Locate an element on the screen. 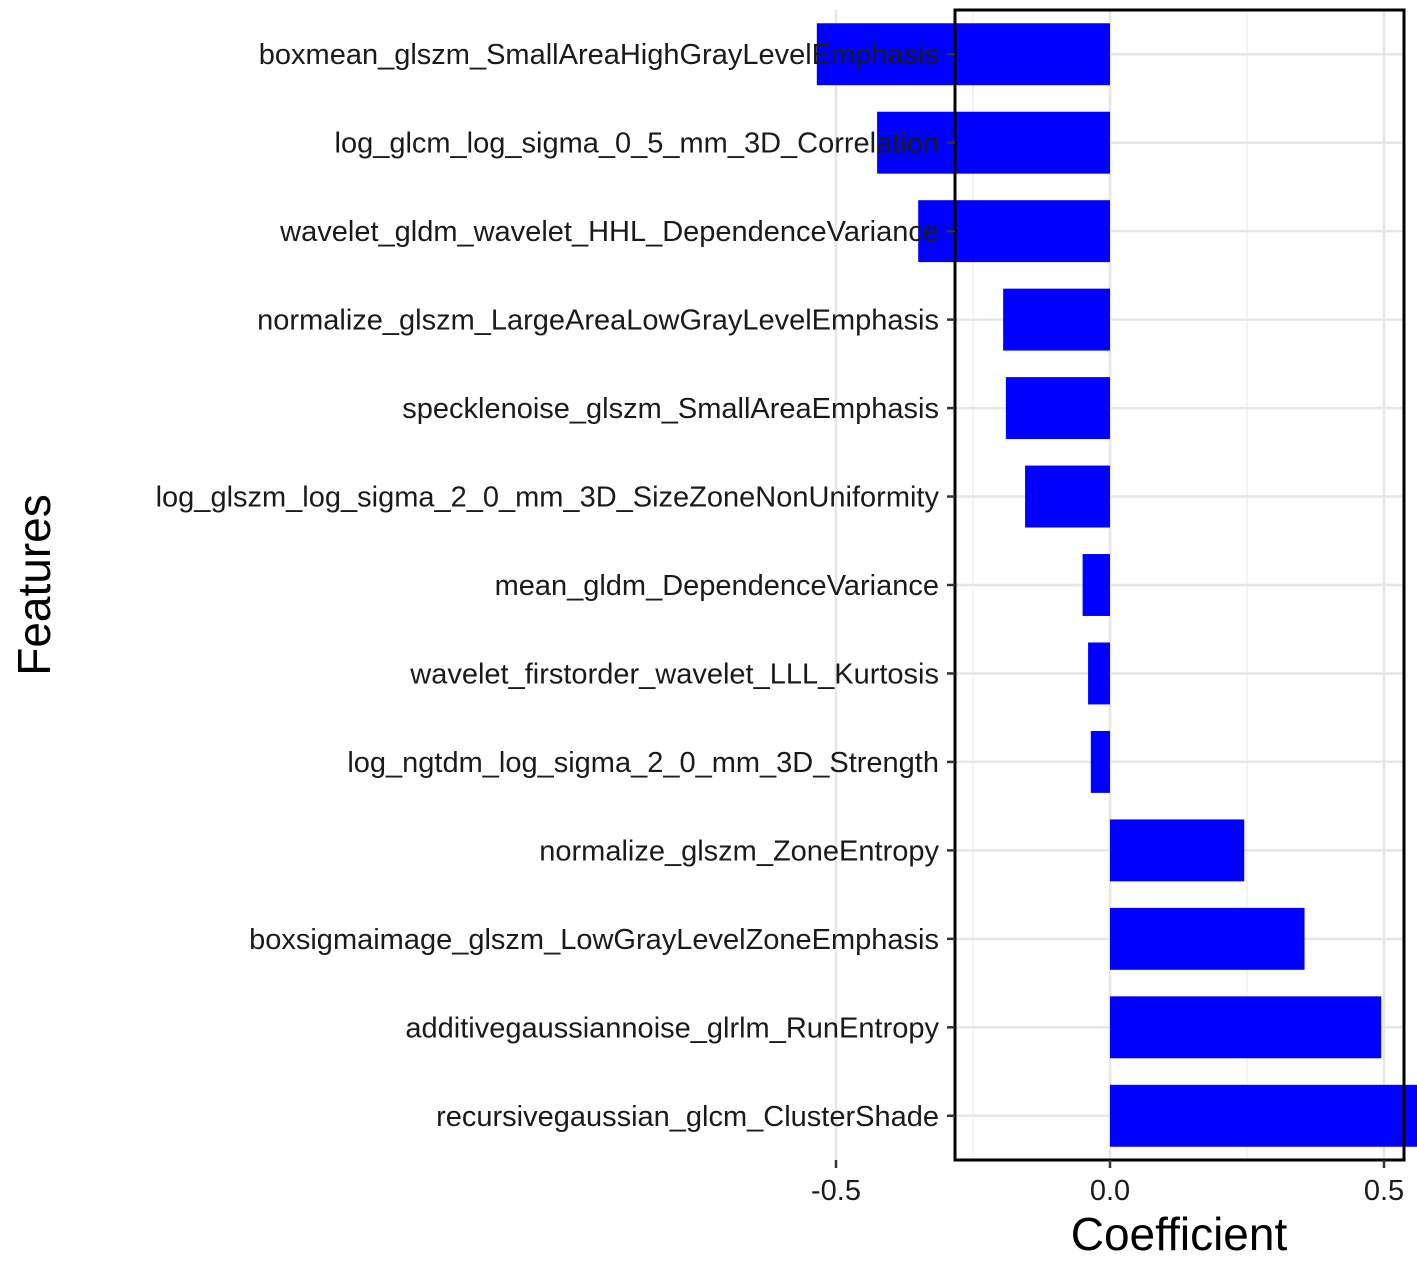  y-tick-label: mean_gldm_DependenceVariance is located at coordinates (717, 586).